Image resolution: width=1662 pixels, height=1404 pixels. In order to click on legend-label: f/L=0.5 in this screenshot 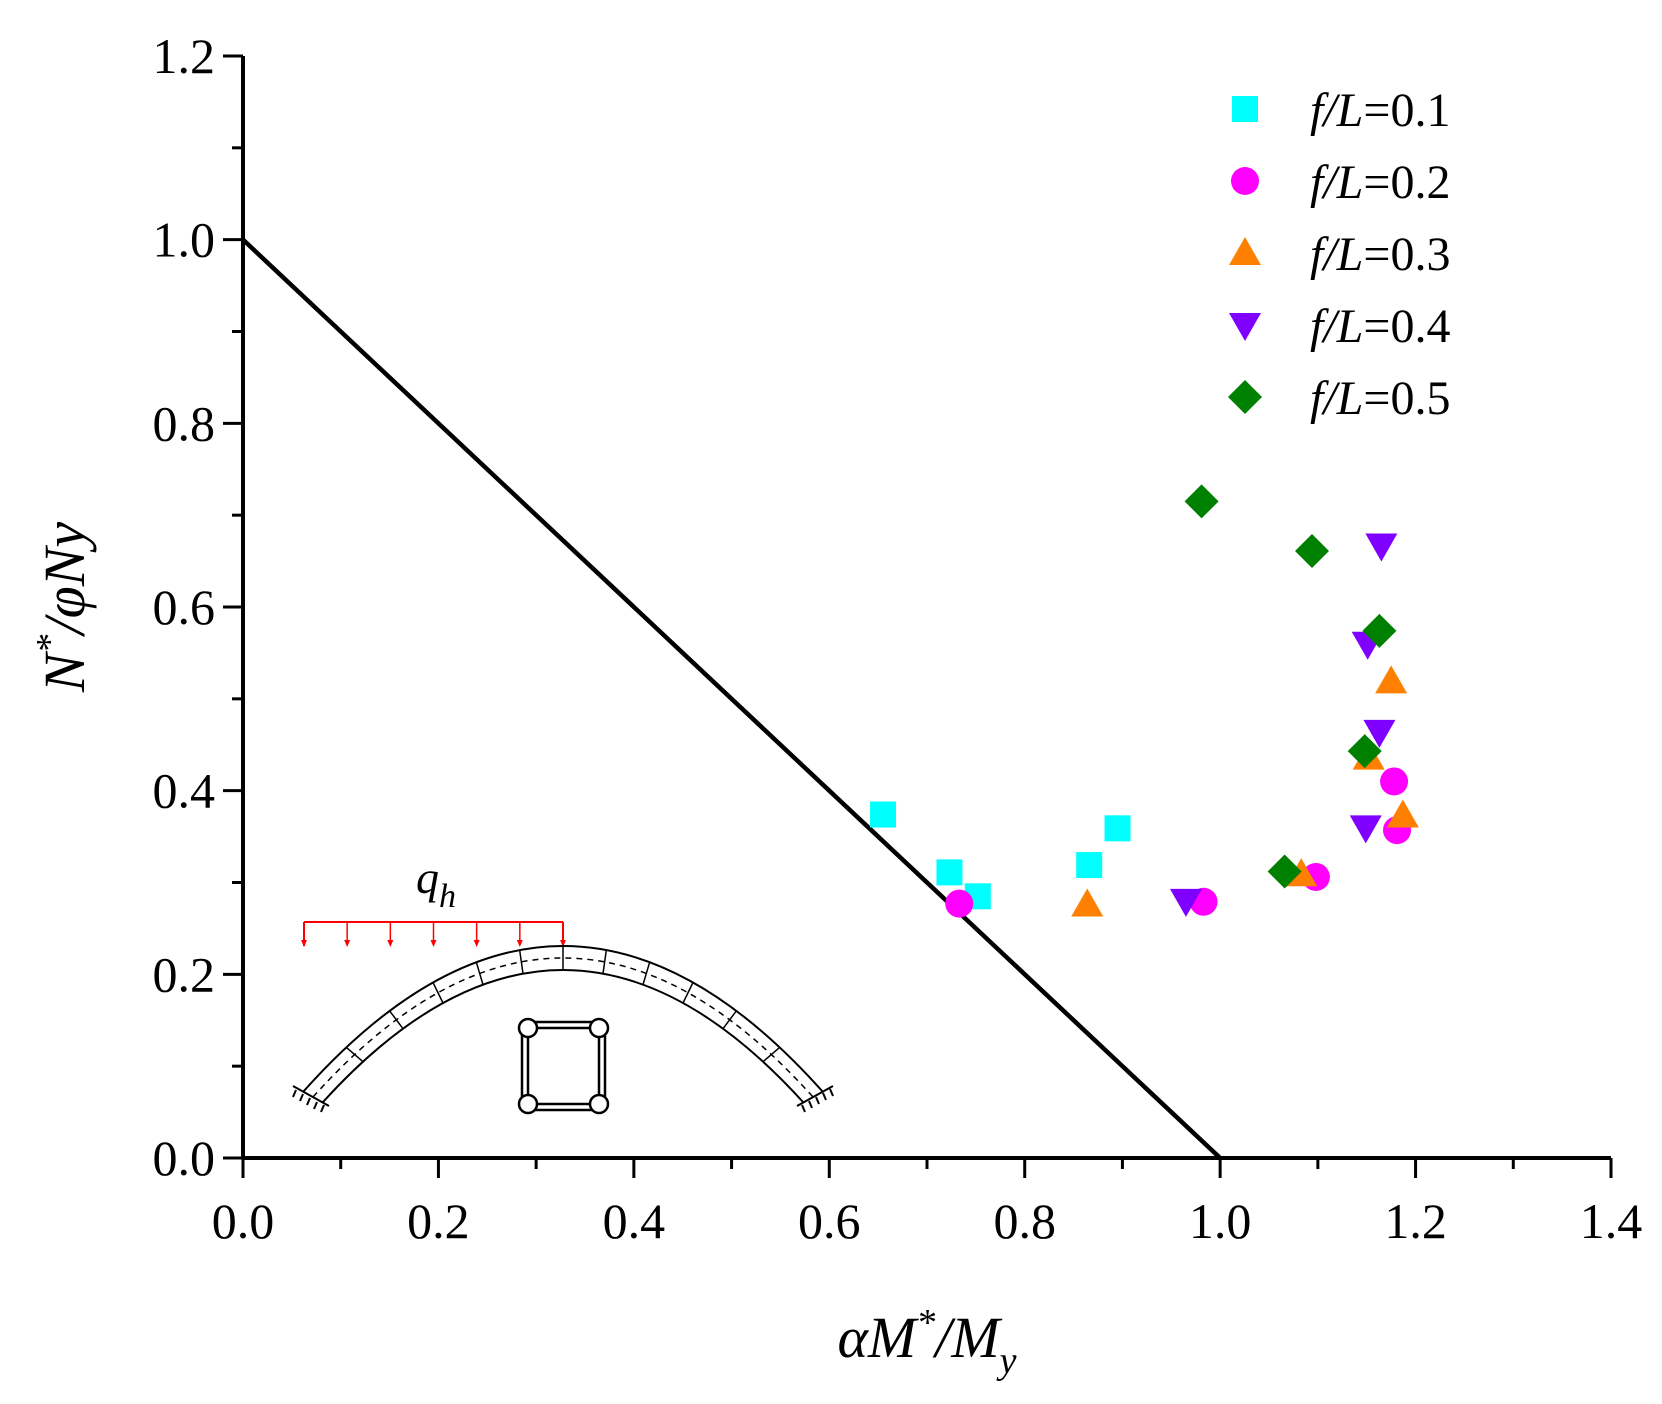, I will do `click(1380, 398)`.